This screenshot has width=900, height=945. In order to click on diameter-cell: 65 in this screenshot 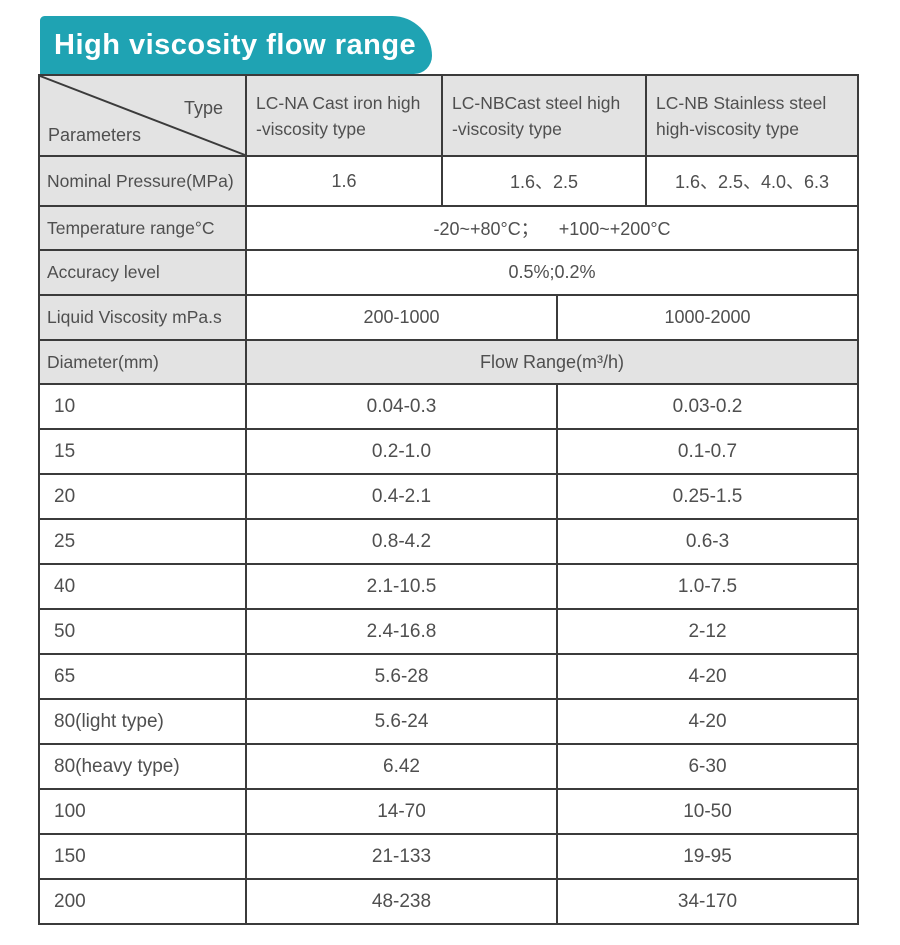, I will do `click(142, 676)`.